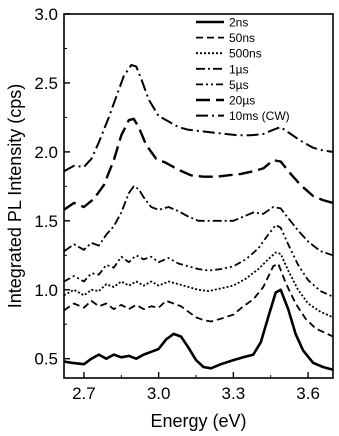  What do you see at coordinates (308, 393) in the screenshot?
I see `x-tick-label: 3.6` at bounding box center [308, 393].